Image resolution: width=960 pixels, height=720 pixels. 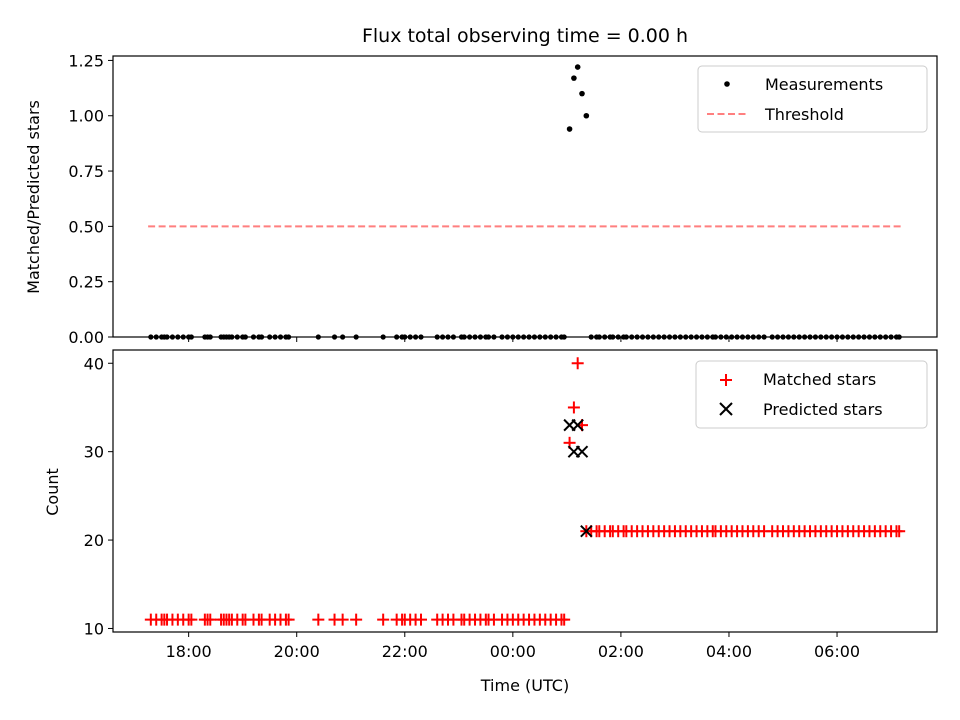 I want to click on y-tick-label: 40, so click(x=94, y=363).